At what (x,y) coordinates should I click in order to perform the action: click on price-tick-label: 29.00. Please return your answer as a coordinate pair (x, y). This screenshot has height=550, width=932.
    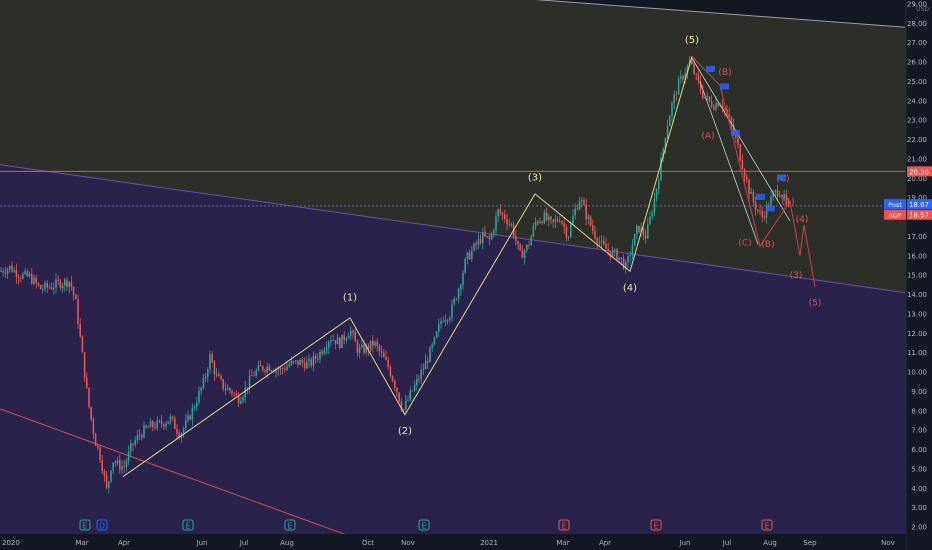
    Looking at the image, I should click on (917, 5).